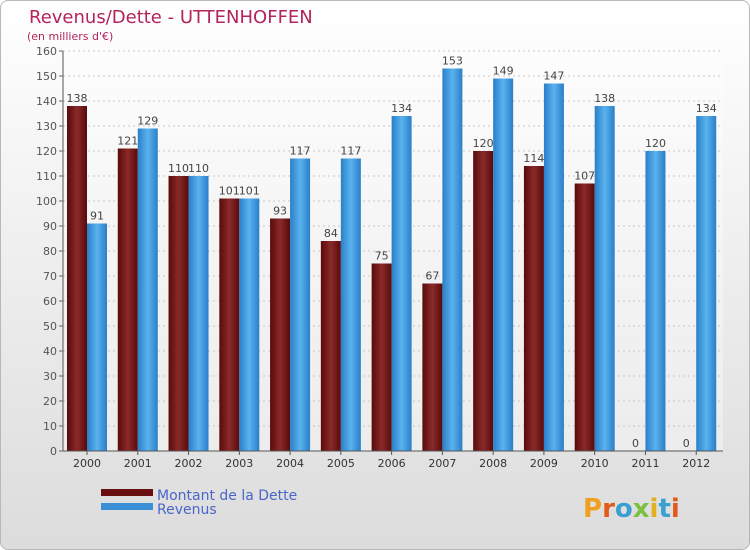 This screenshot has width=750, height=550. I want to click on ytick-label-50: 50, so click(50, 326).